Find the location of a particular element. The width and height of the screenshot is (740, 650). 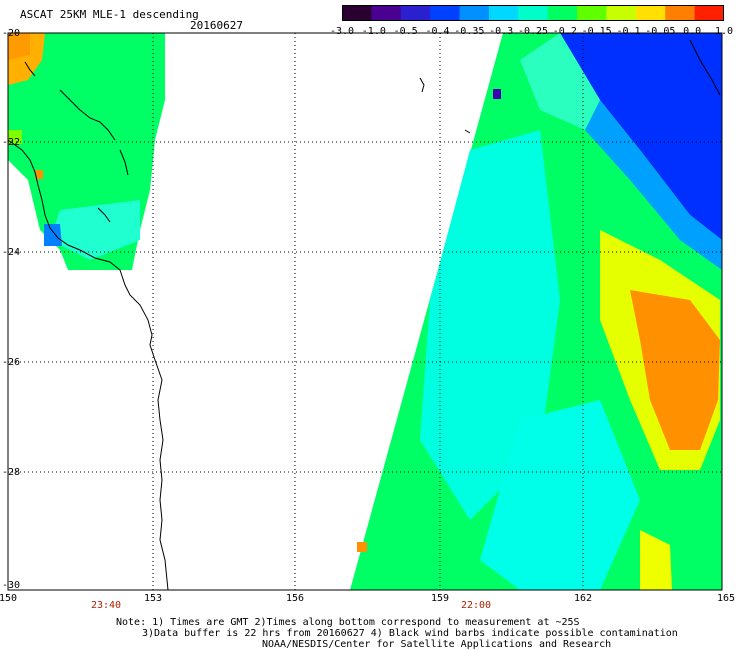

lat-label: -26 is located at coordinates (11, 362).